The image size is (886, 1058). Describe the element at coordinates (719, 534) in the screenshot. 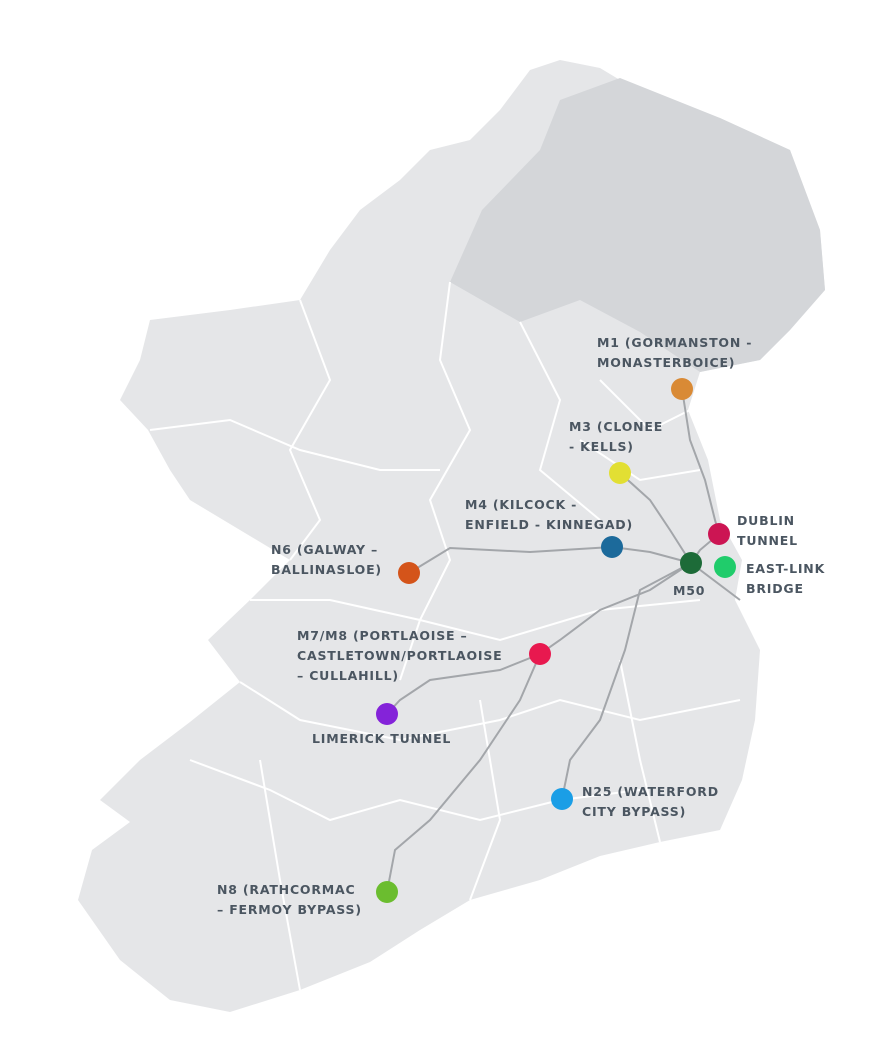

I see `toll-marker-dublin-tunnel` at that location.